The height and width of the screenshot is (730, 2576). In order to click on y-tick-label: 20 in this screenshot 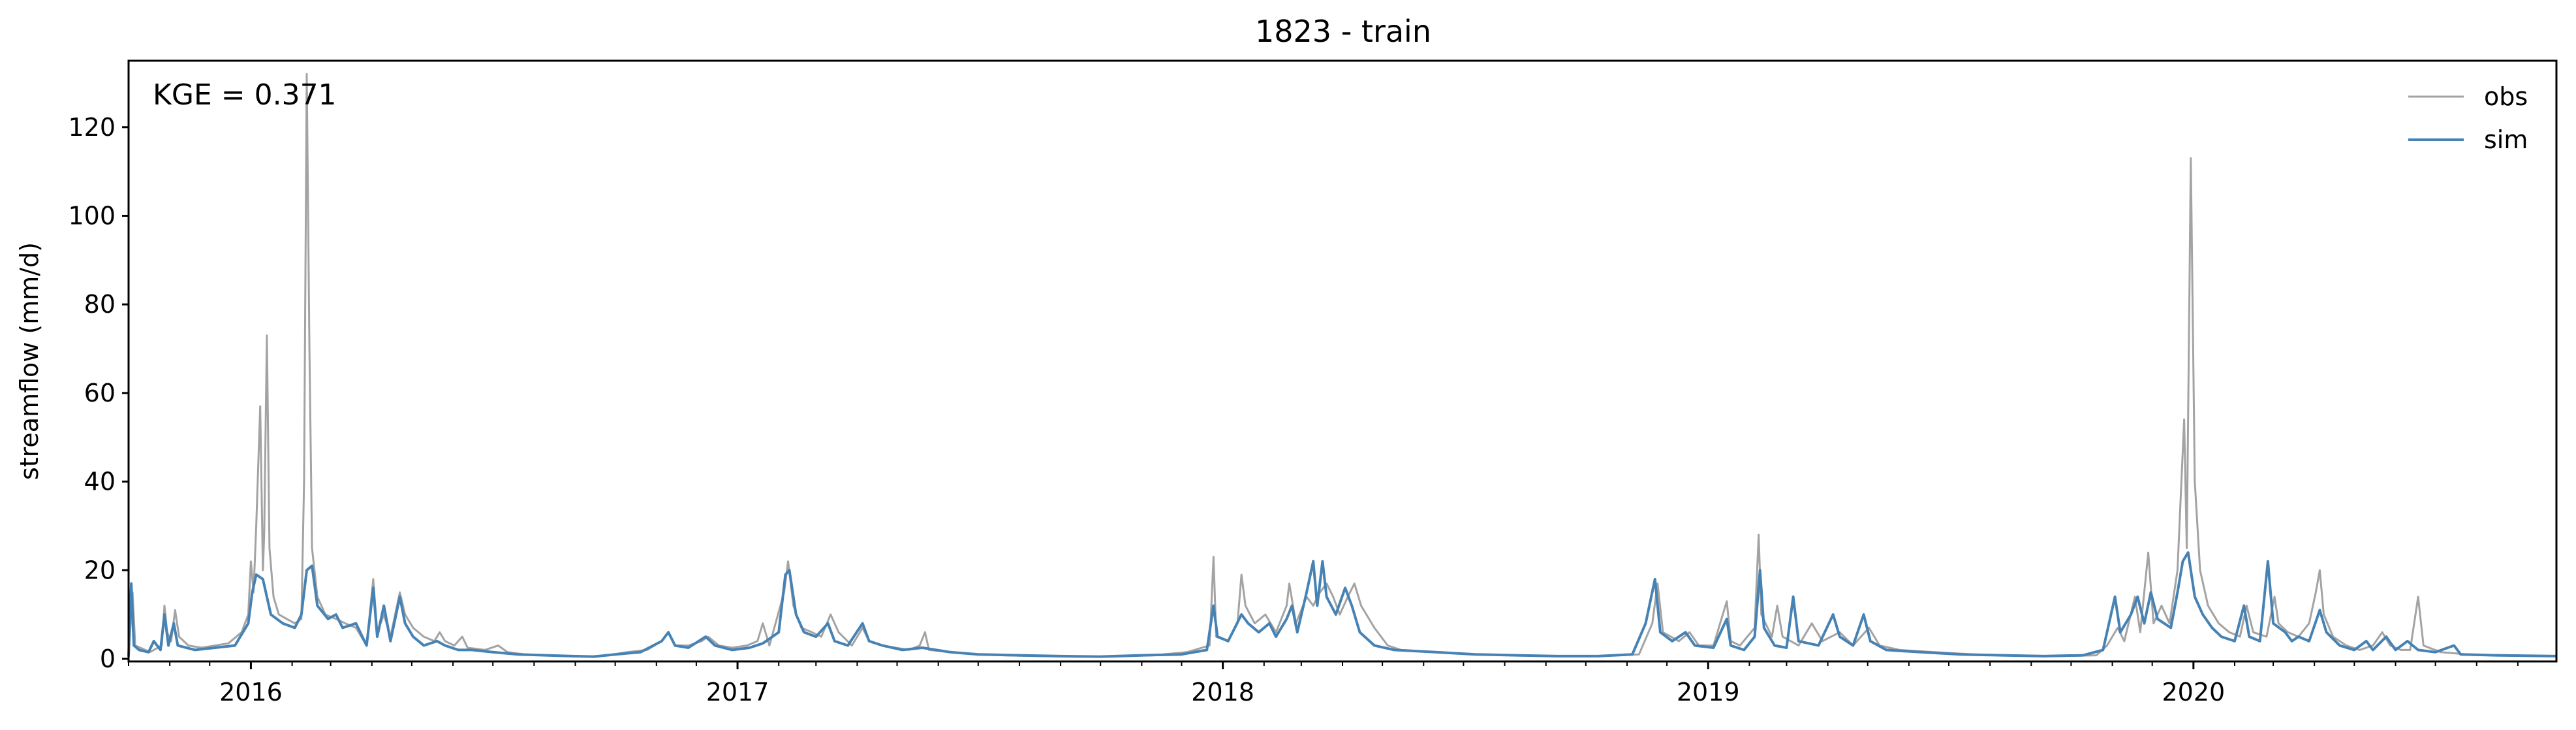, I will do `click(100, 570)`.